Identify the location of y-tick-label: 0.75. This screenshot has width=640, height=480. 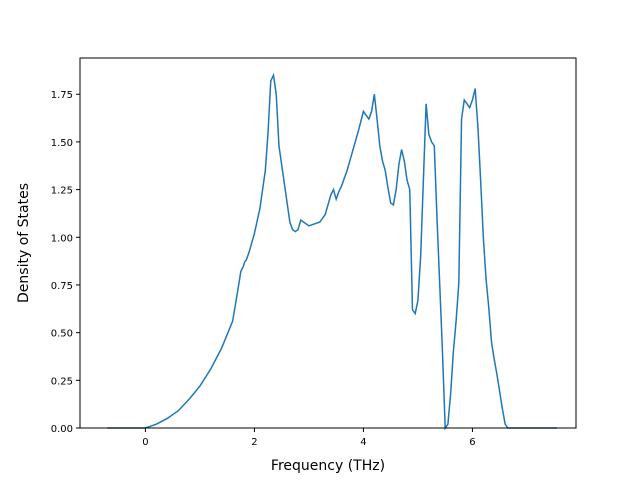
(62, 286).